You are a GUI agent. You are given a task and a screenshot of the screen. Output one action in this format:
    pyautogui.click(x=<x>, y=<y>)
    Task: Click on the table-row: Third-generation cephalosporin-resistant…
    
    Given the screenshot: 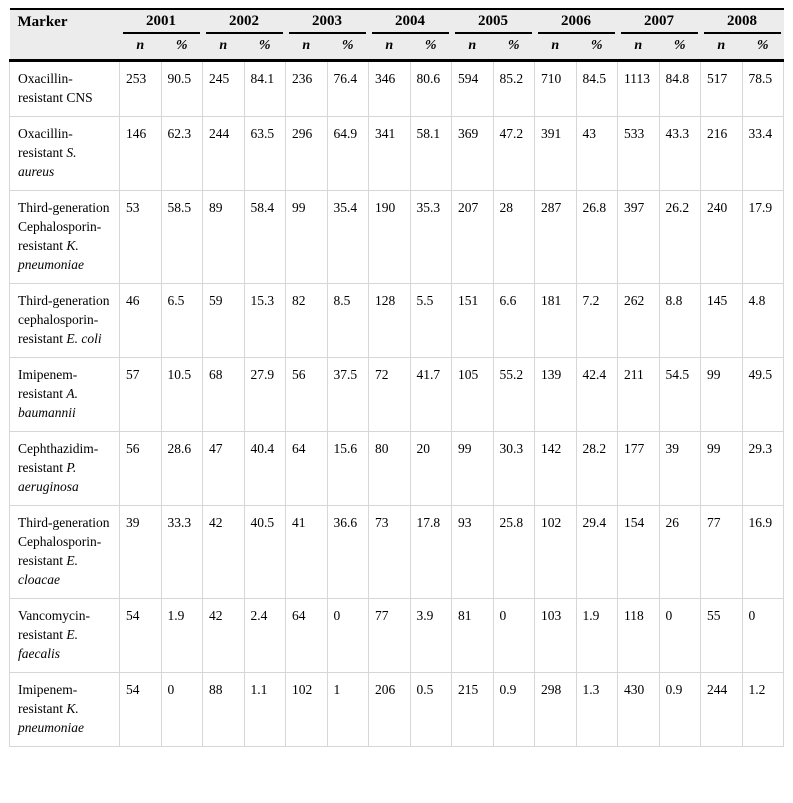 What is the action you would take?
    pyautogui.click(x=396, y=320)
    